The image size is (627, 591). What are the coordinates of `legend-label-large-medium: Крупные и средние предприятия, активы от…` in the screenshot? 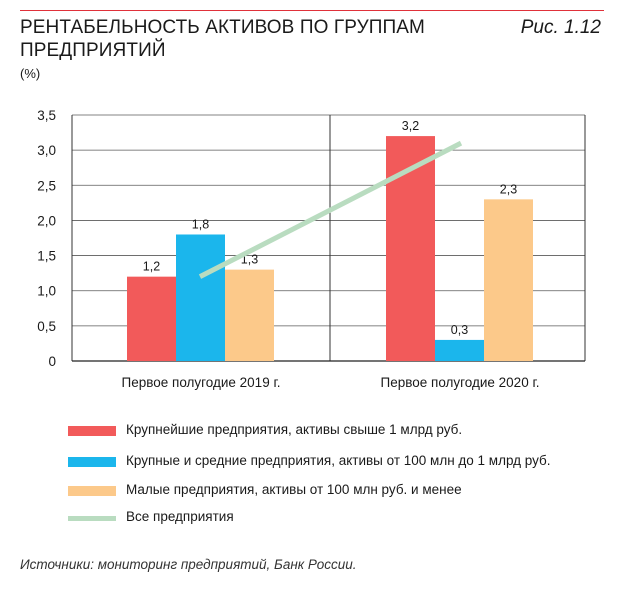 It's located at (338, 460).